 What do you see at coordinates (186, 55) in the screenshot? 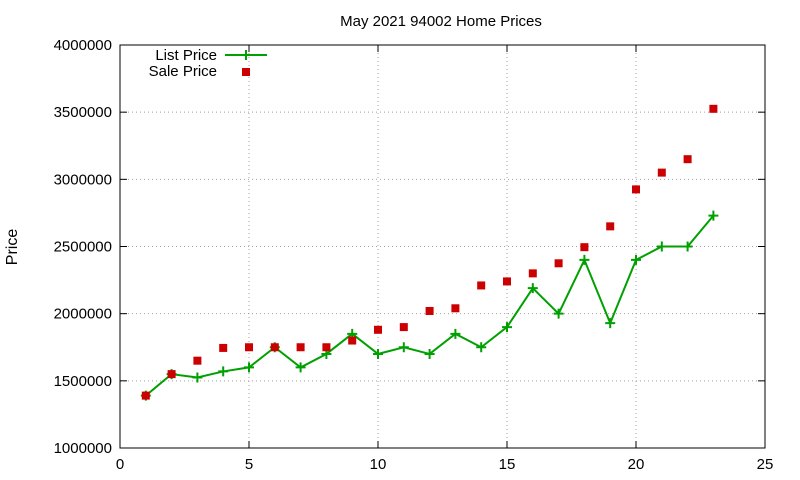
I see `legend-label-list-price: List Price` at bounding box center [186, 55].